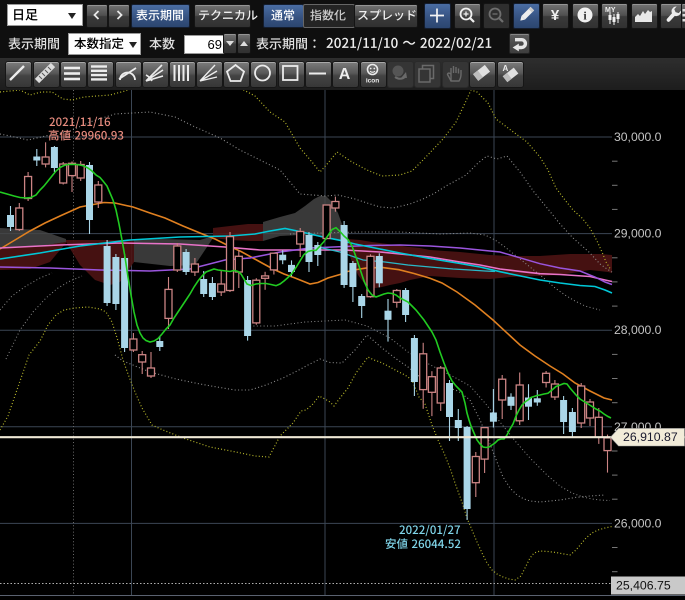  Describe the element at coordinates (371, 81) in the screenshot. I see `svg-text: icon` at that location.